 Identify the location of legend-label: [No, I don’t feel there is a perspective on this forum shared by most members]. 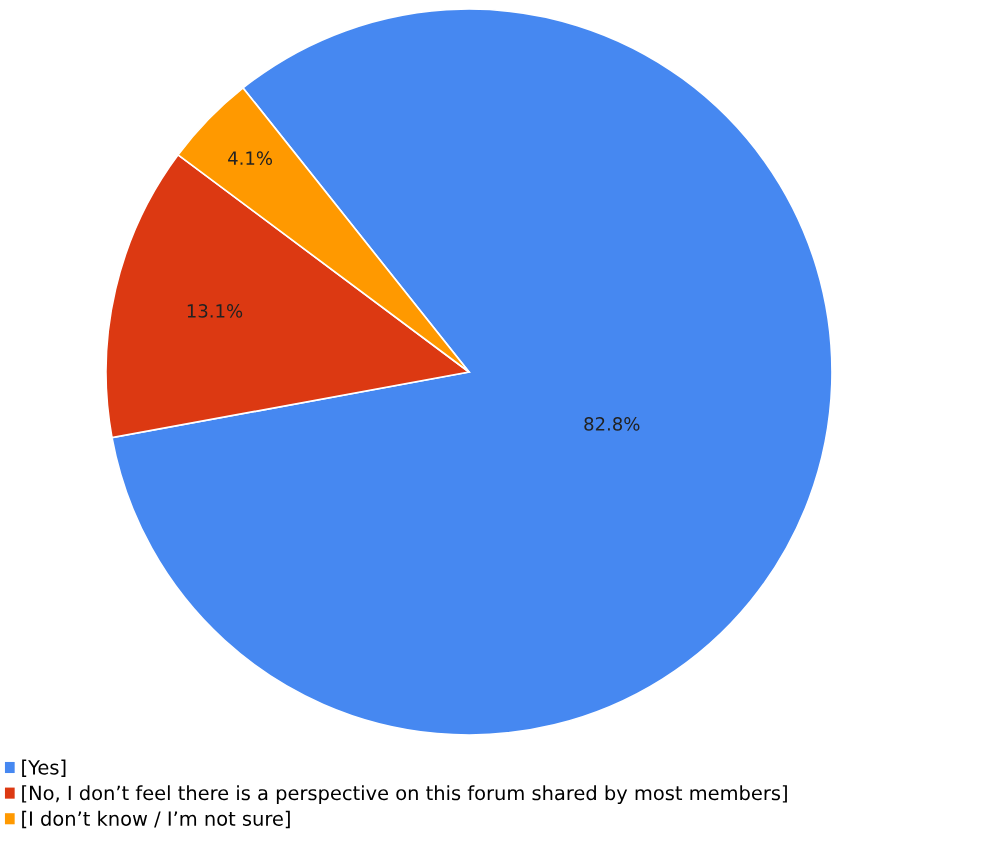
(404, 795).